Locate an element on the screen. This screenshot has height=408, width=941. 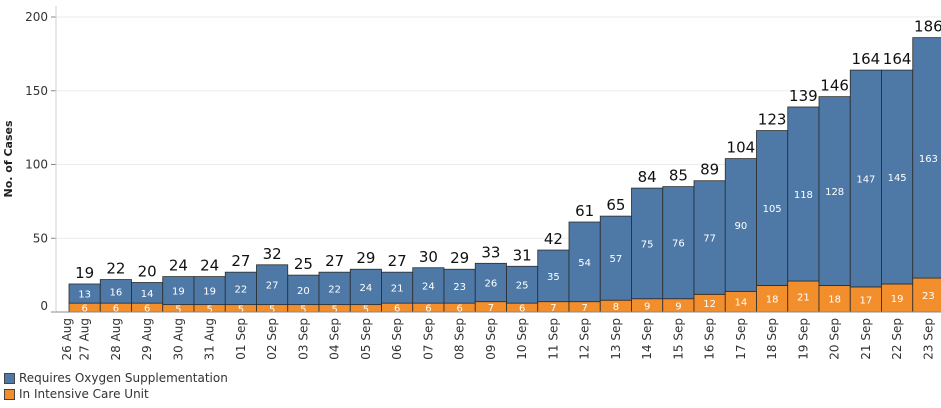
bar-icu is located at coordinates (926, 295).